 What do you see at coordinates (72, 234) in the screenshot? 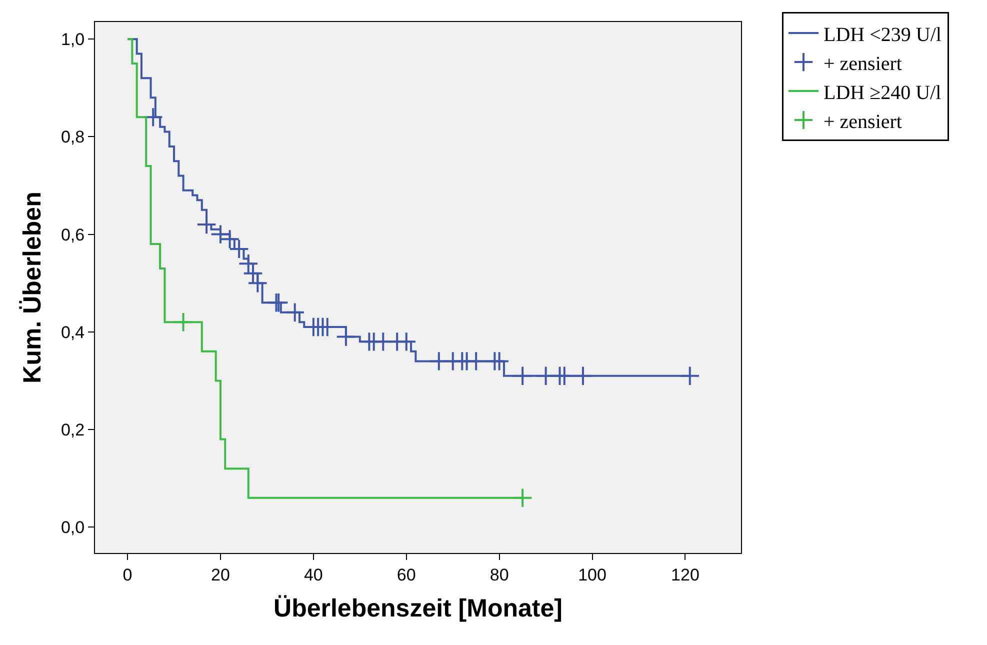
I see `y-tick-label: 0,6` at bounding box center [72, 234].